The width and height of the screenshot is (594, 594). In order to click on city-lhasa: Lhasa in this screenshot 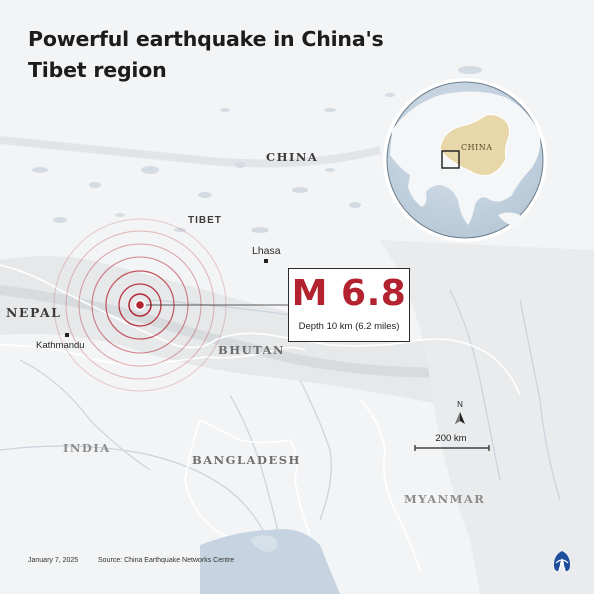, I will do `click(266, 251)`.